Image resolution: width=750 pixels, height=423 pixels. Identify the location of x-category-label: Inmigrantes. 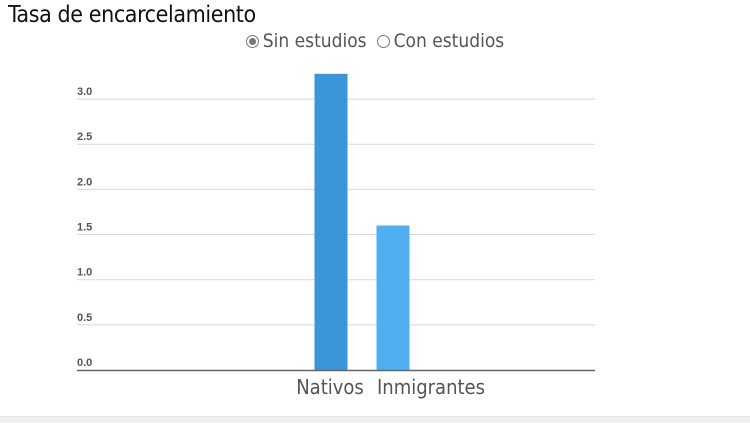
(431, 387).